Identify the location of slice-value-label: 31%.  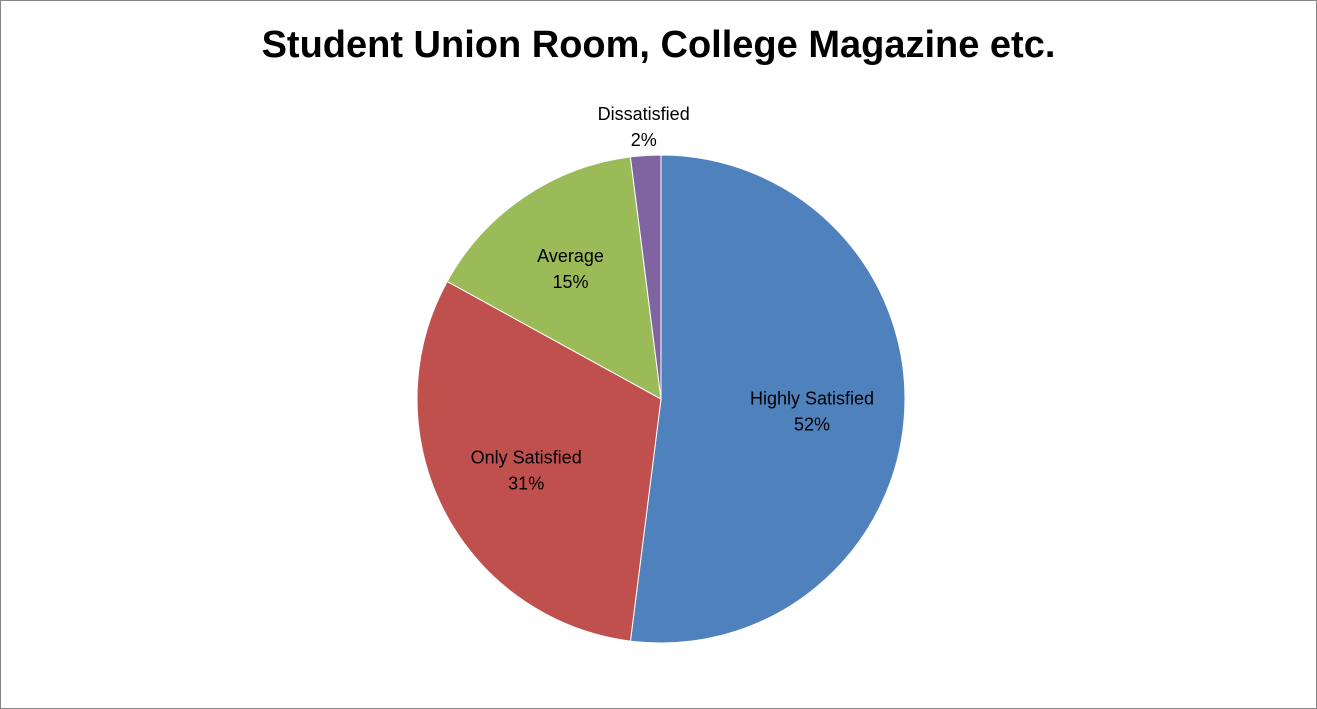
(526, 484).